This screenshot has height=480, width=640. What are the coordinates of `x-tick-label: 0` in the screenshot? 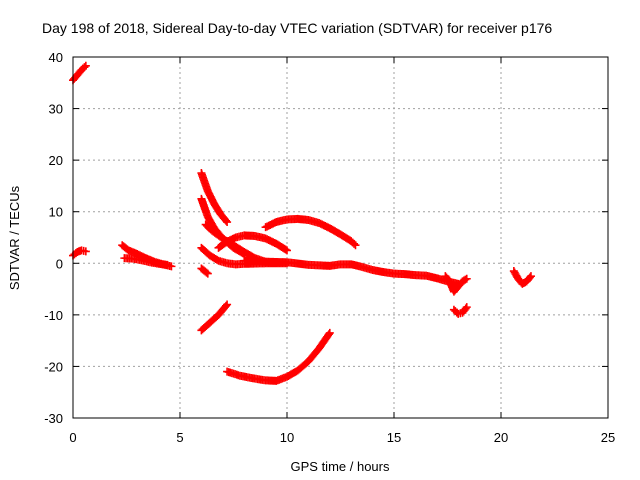 It's located at (72, 437).